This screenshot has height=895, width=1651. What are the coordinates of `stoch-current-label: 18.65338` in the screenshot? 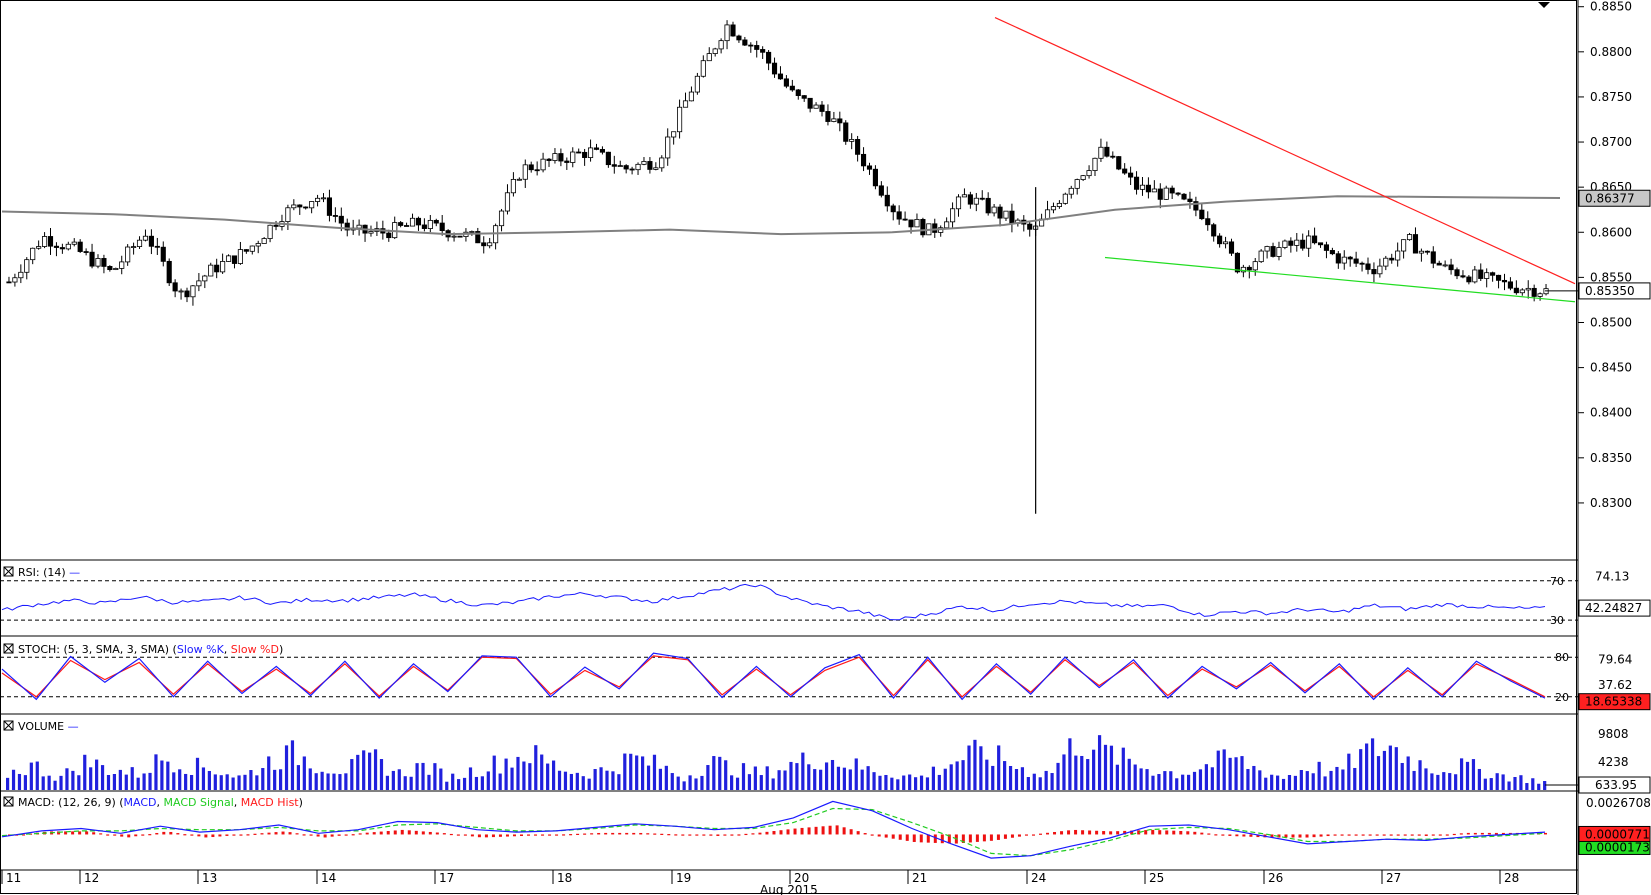 It's located at (1613, 702).